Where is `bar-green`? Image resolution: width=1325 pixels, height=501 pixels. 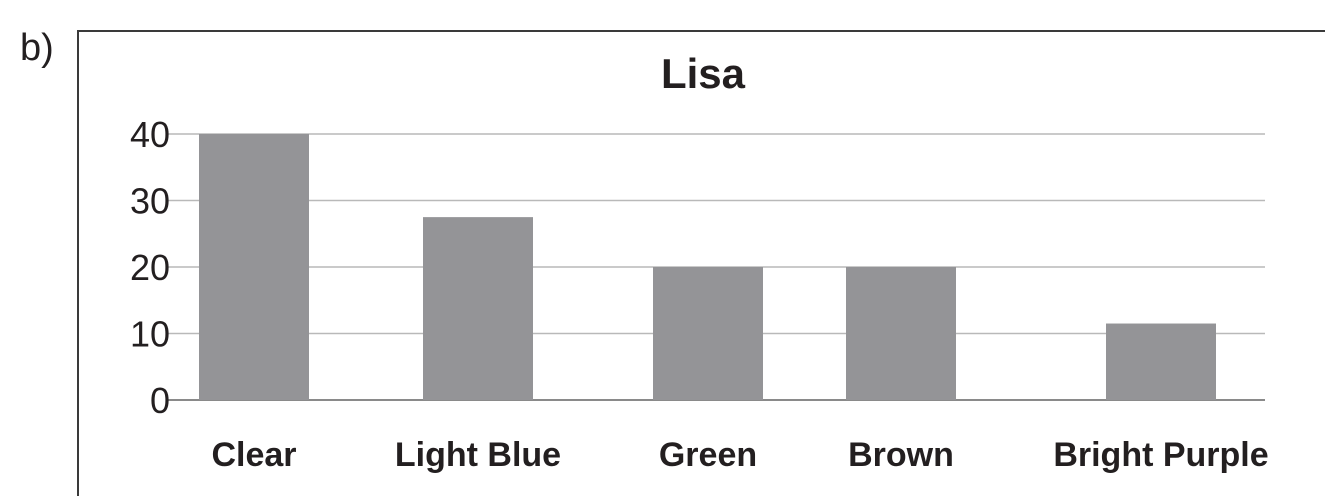
bar-green is located at coordinates (708, 333).